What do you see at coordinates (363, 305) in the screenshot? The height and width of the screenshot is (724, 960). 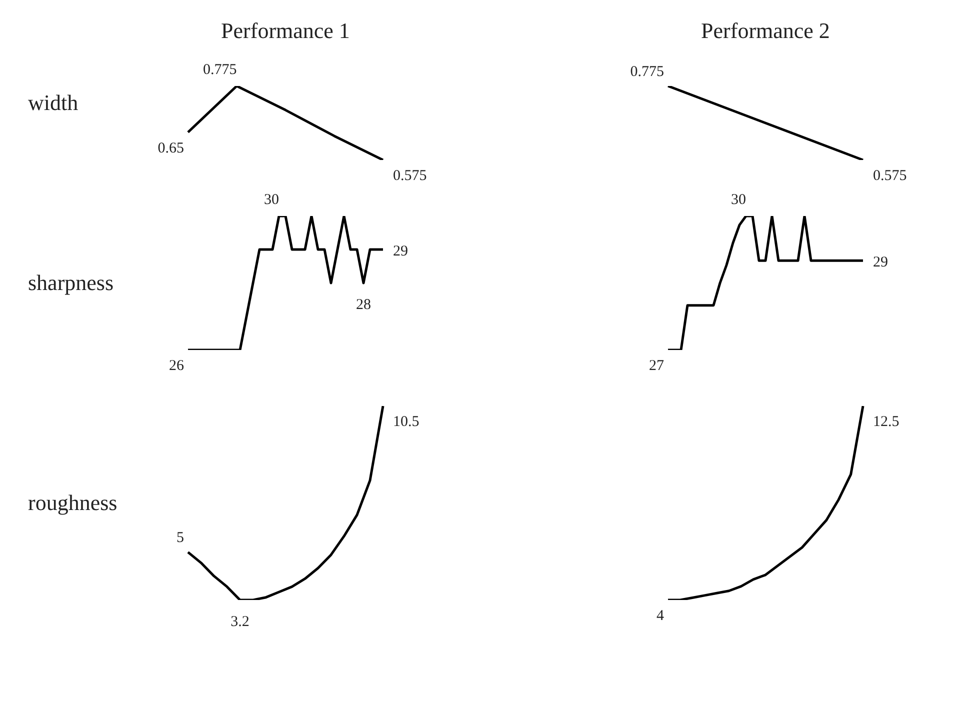 I see `data-label: 28` at bounding box center [363, 305].